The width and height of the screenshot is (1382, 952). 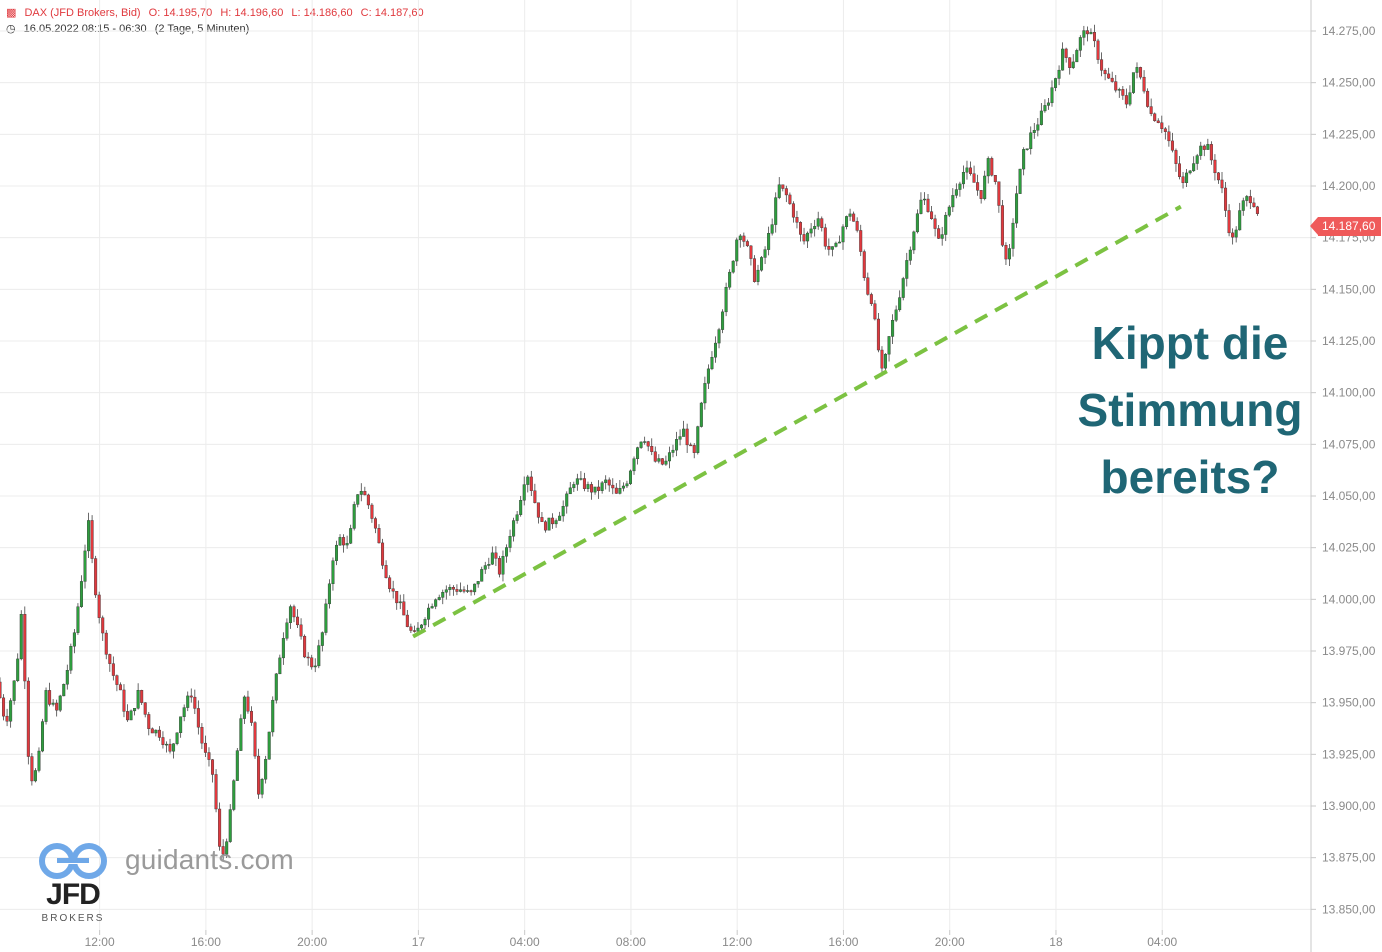 What do you see at coordinates (1349, 341) in the screenshot?
I see `y-tick-label: 14.125,00` at bounding box center [1349, 341].